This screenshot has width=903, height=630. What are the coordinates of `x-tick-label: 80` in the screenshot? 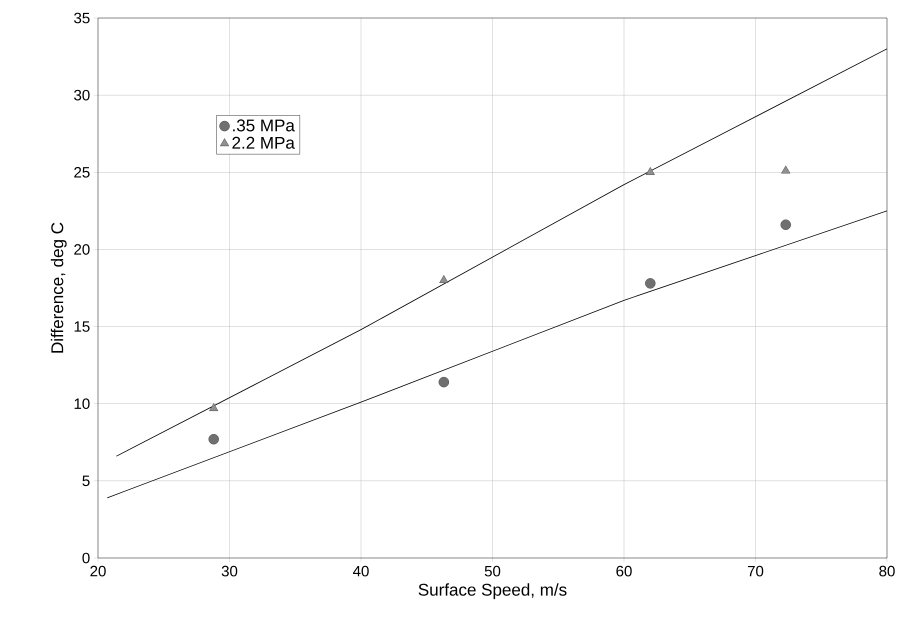 It's located at (887, 571).